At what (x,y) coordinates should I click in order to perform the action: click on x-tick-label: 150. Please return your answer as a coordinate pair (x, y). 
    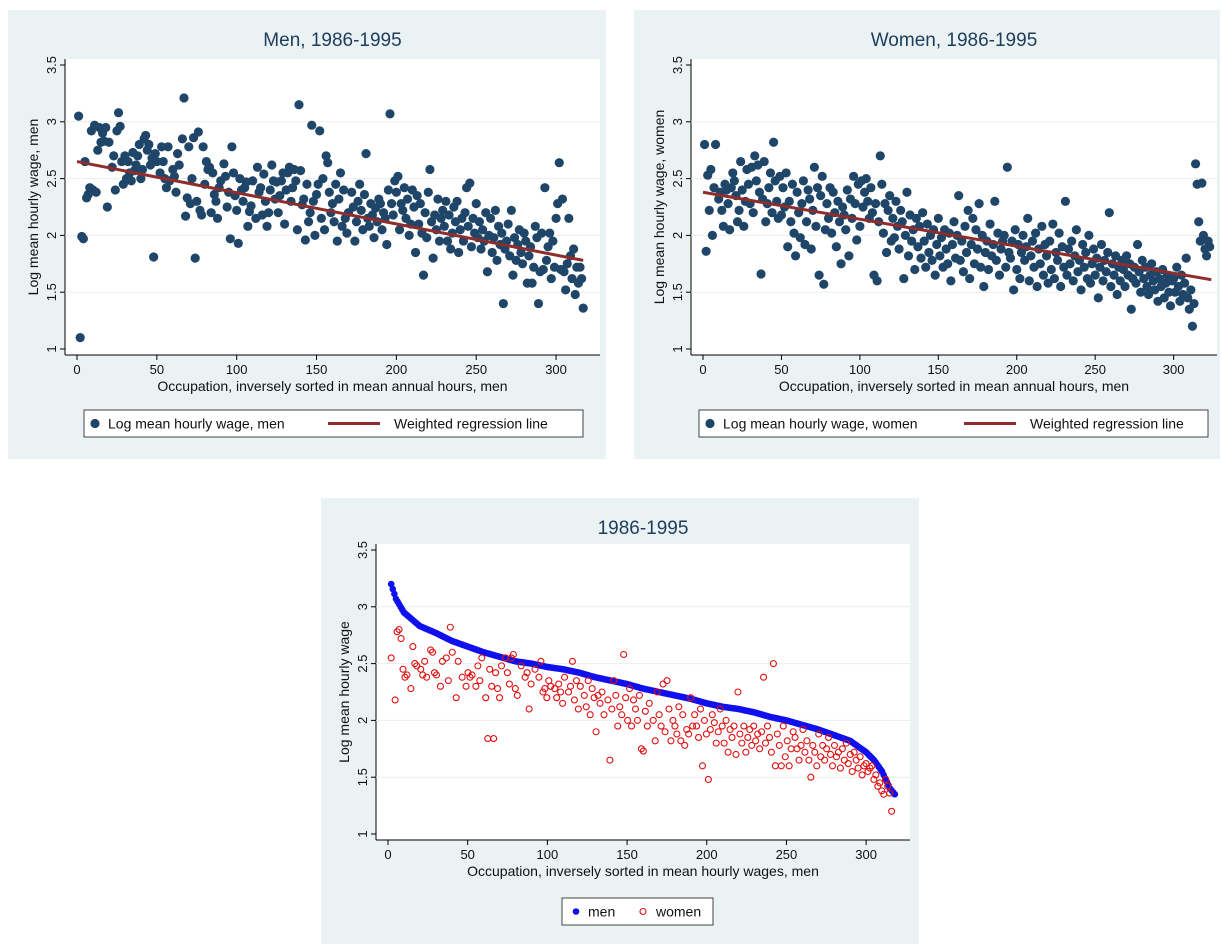
    Looking at the image, I should click on (938, 369).